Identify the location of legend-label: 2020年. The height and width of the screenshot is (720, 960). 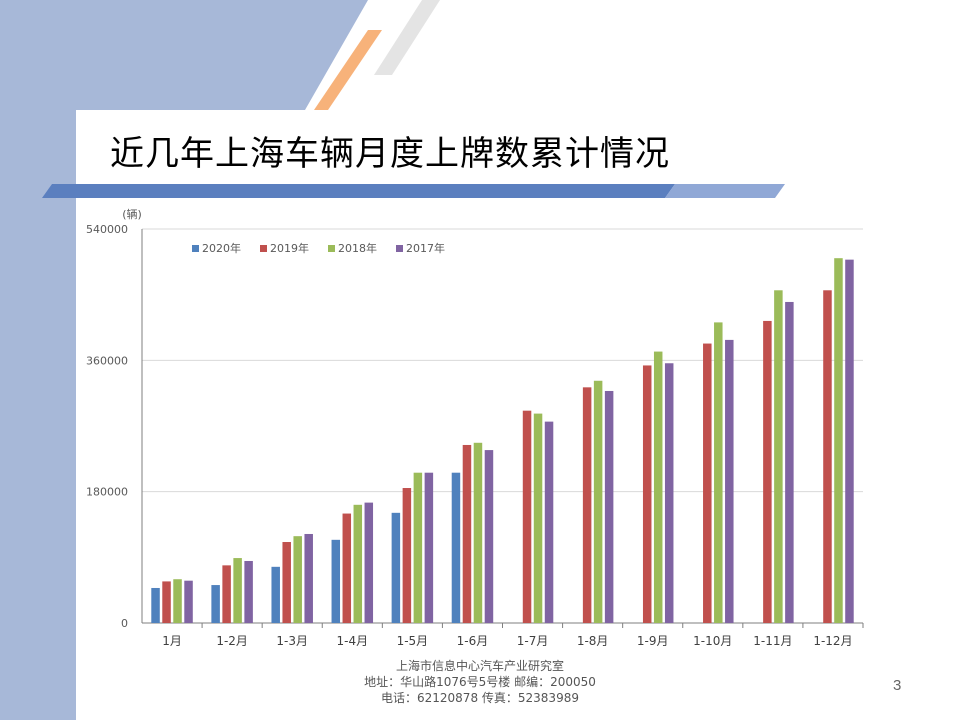
(221, 248).